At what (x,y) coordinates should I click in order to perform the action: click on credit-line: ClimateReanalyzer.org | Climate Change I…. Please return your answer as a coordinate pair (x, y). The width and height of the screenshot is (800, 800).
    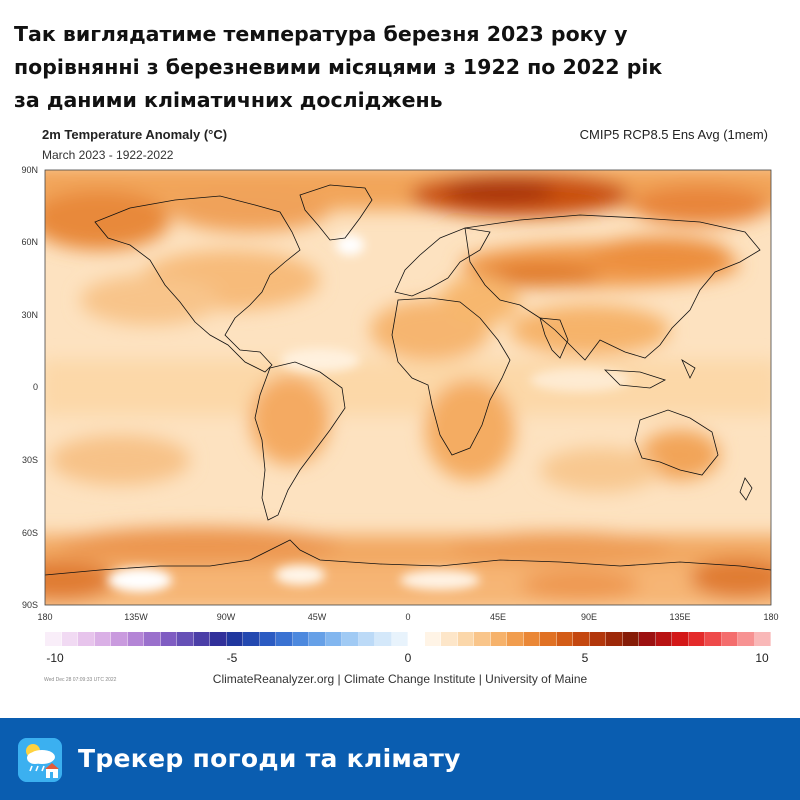
    Looking at the image, I should click on (400, 679).